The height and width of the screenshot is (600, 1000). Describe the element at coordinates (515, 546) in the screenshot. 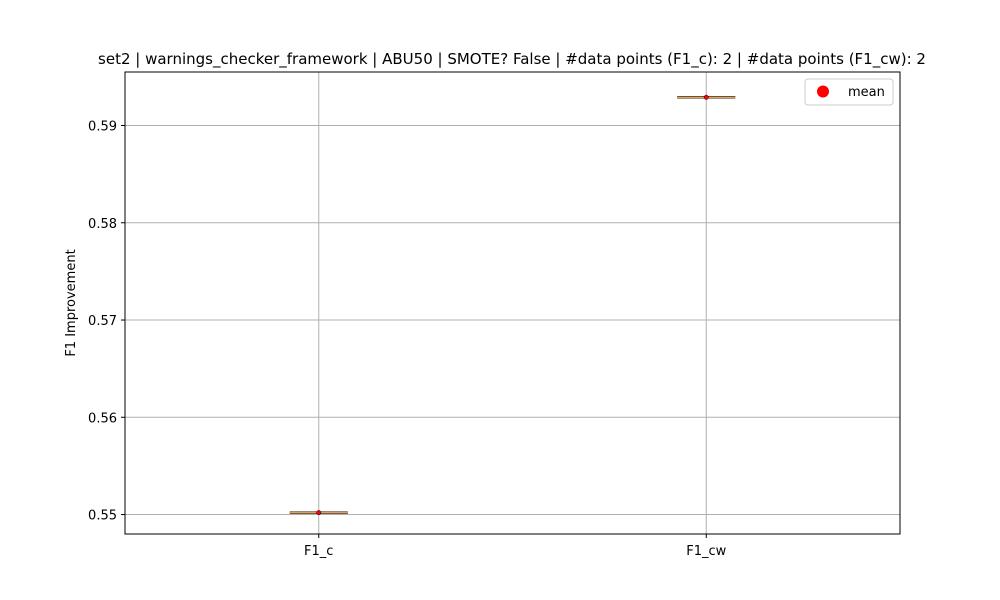

I see `x-axis-ticks: F1_c F1_cw` at that location.